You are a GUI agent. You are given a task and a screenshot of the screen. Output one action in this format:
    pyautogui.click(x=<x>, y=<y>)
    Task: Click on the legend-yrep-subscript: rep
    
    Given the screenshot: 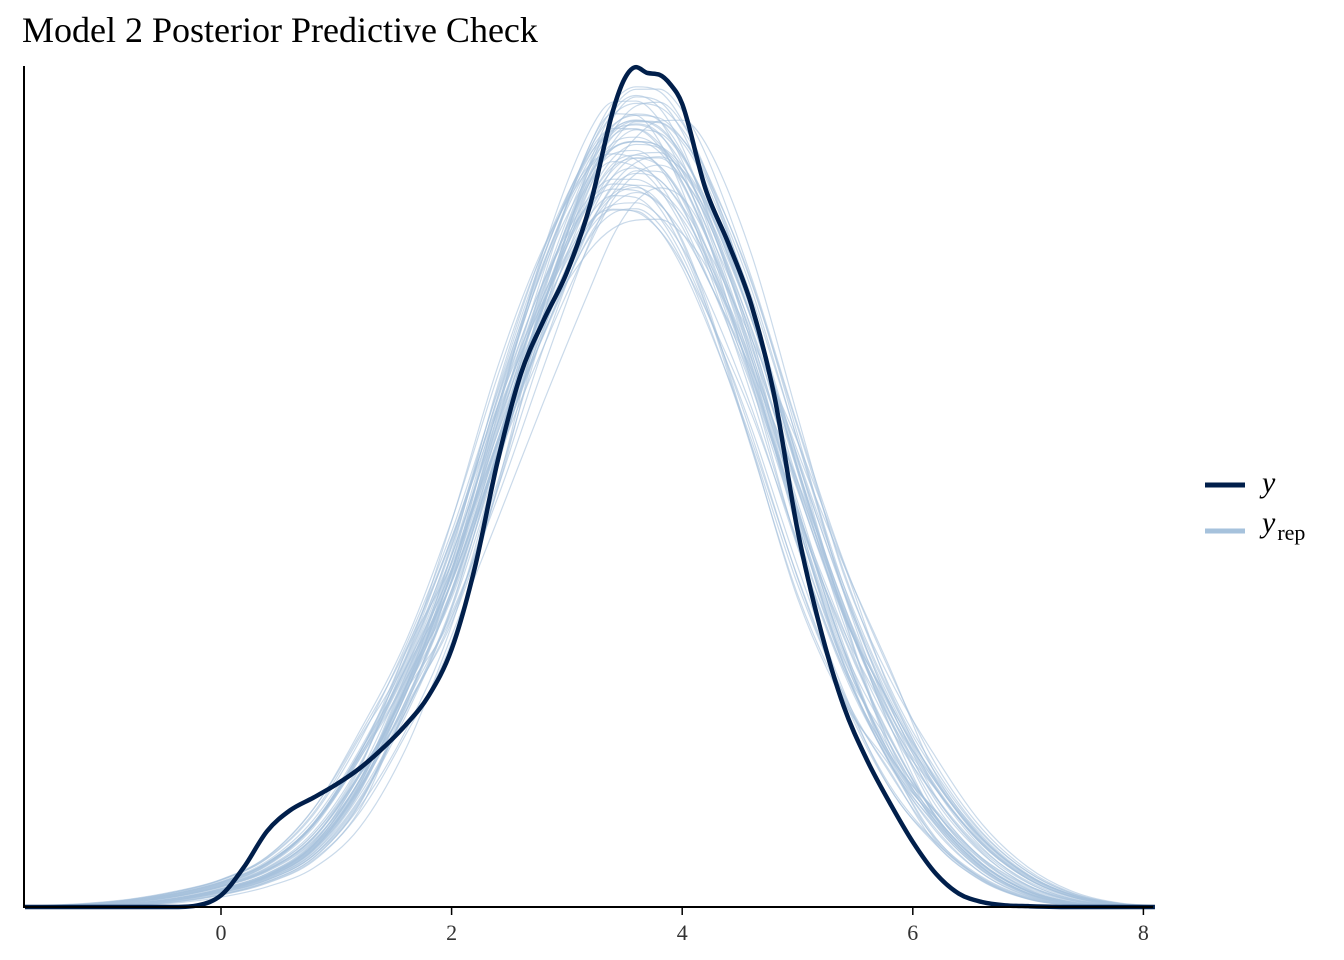 What is the action you would take?
    pyautogui.click(x=1291, y=532)
    